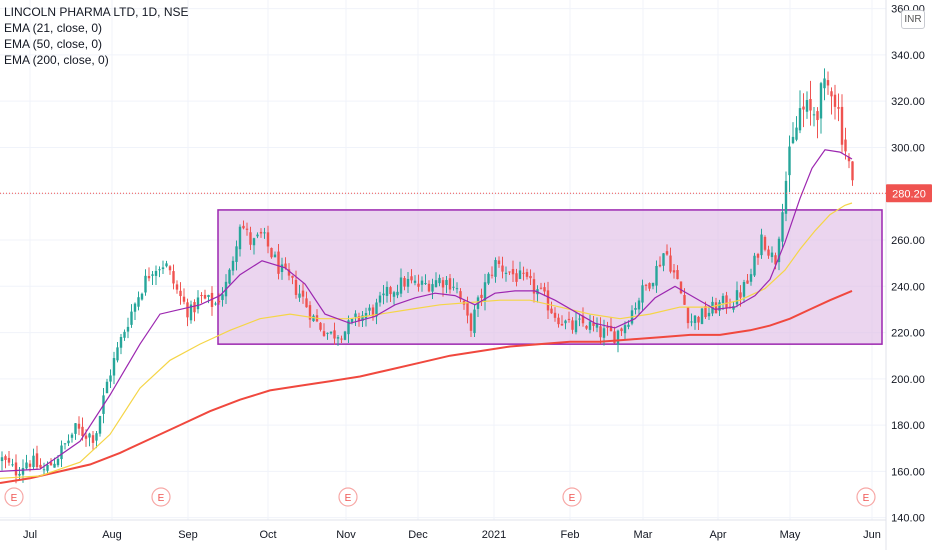 This screenshot has width=932, height=555. What do you see at coordinates (908, 334) in the screenshot?
I see `y-tick-label: 220.00` at bounding box center [908, 334].